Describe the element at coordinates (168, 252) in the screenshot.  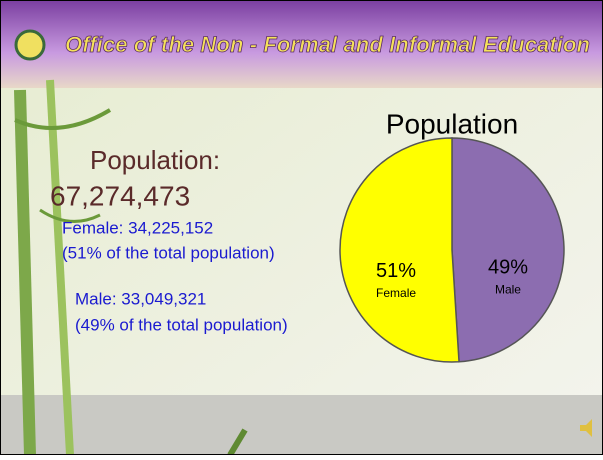
I see `female-share: (51% of the total population)` at that location.